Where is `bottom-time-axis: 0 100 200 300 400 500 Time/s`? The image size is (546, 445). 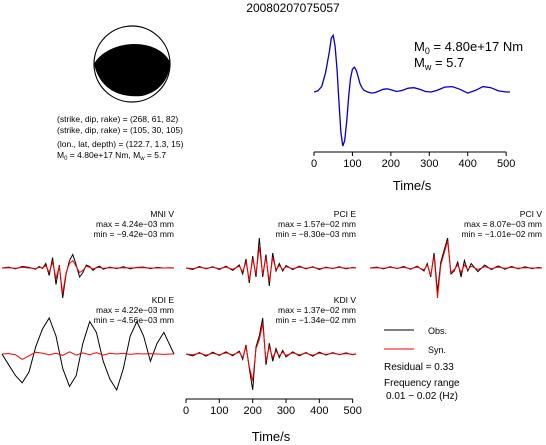
bottom-time-axis: 0 100 200 300 400 500 Time/s is located at coordinates (272, 421).